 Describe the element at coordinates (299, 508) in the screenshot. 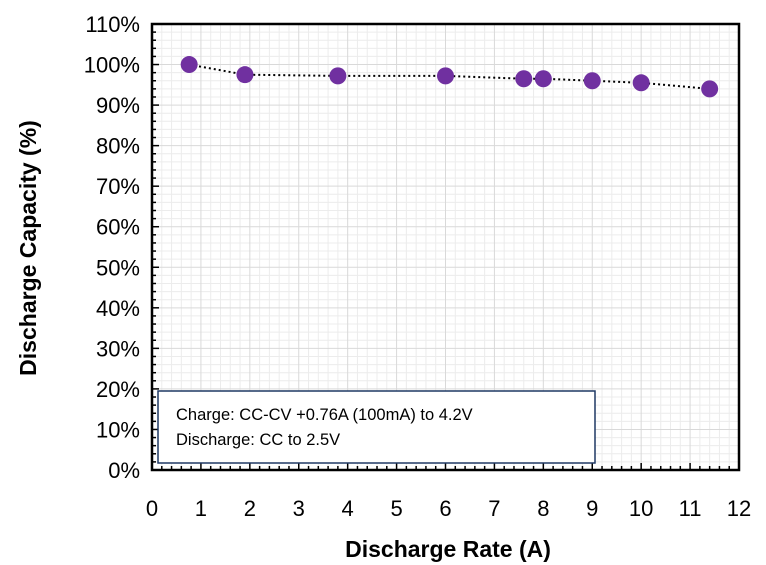

I see `x-tick-label: 3` at that location.